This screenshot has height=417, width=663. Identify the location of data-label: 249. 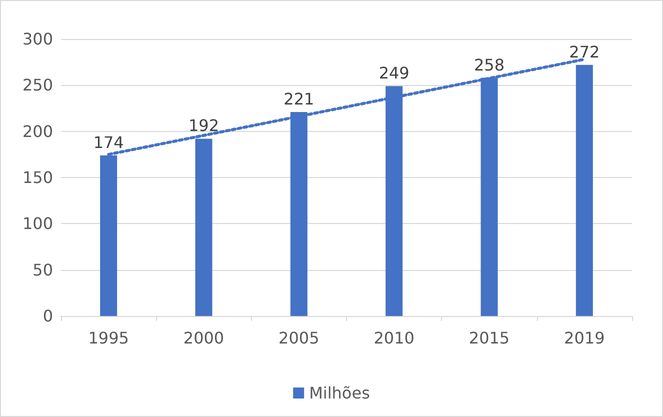
(394, 73).